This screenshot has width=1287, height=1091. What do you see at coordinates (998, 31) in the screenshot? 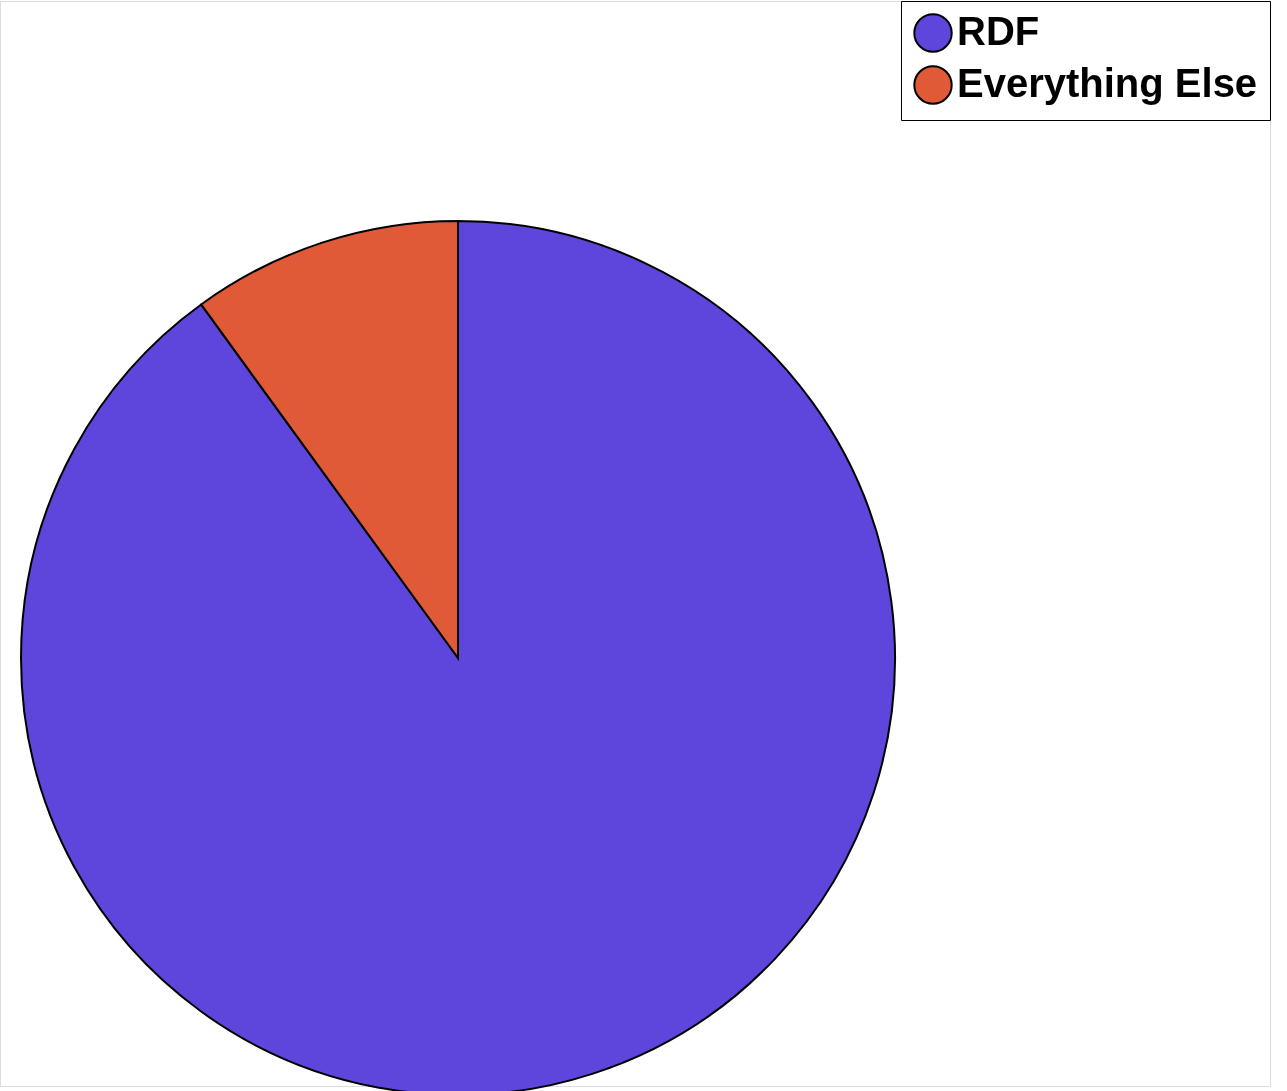
I see `legend-label: RDF` at bounding box center [998, 31].